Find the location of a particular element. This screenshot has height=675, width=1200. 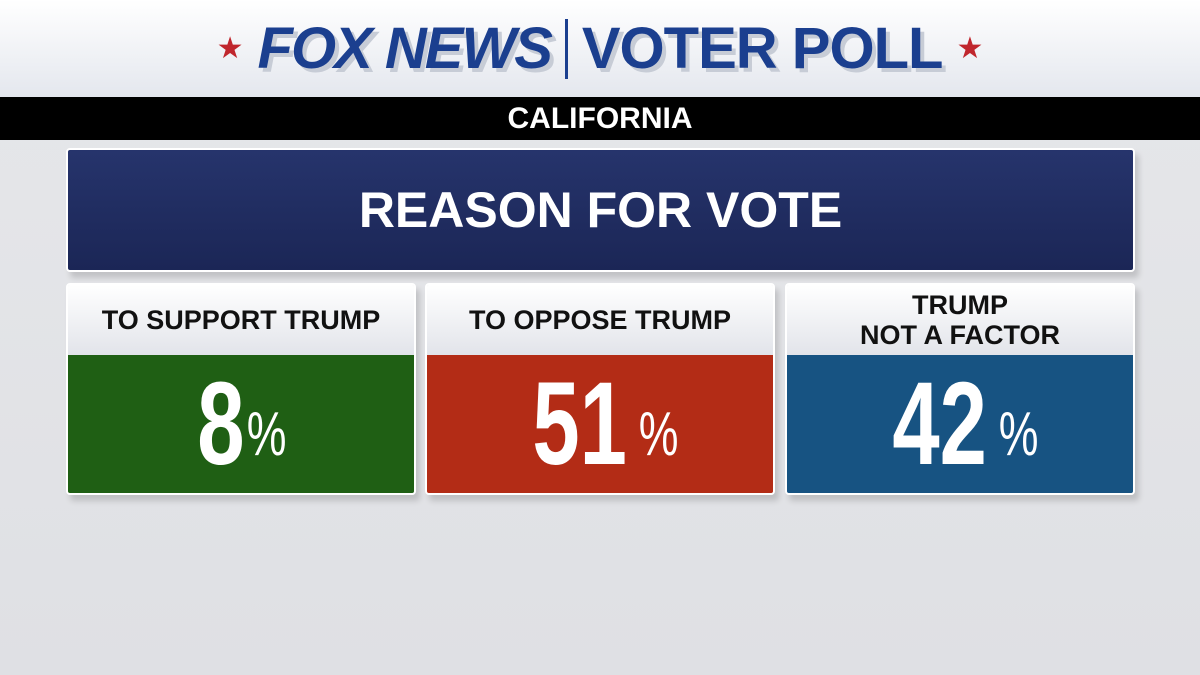

header: ★ FOX NEWS VOTER POLL ★ is located at coordinates (600, 48).